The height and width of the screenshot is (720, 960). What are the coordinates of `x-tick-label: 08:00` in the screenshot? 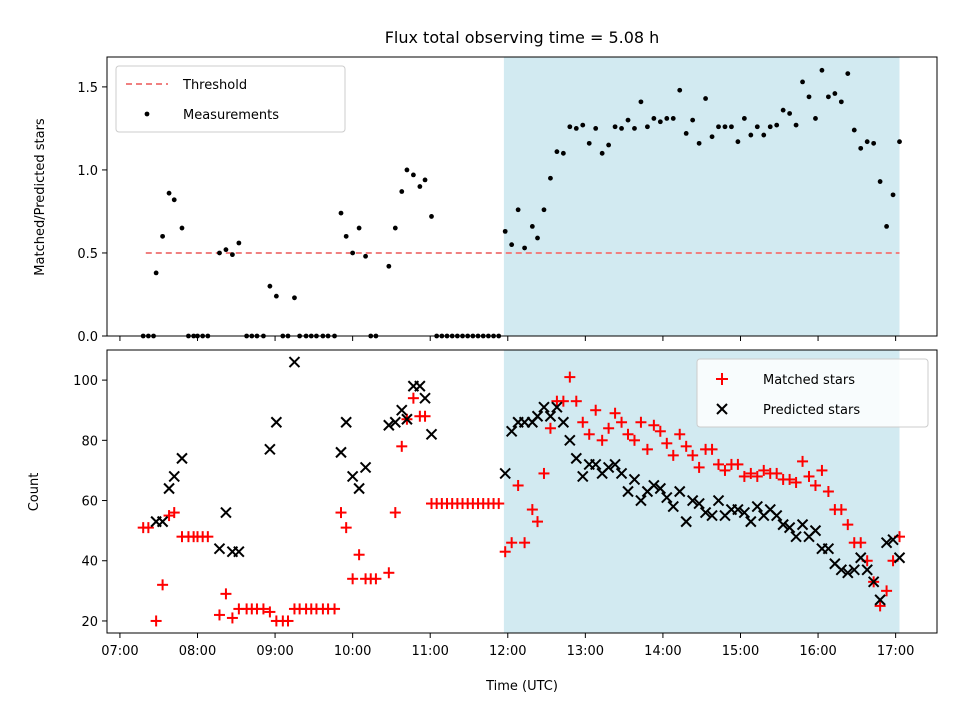 It's located at (197, 651).